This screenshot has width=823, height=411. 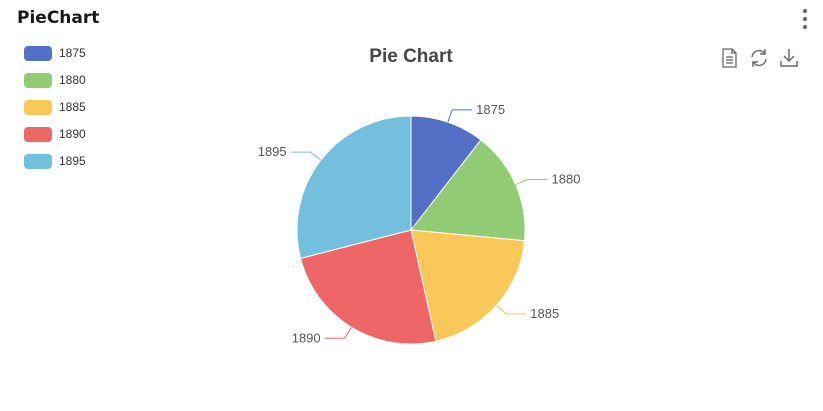 I want to click on legend-label: 1880, so click(x=72, y=80).